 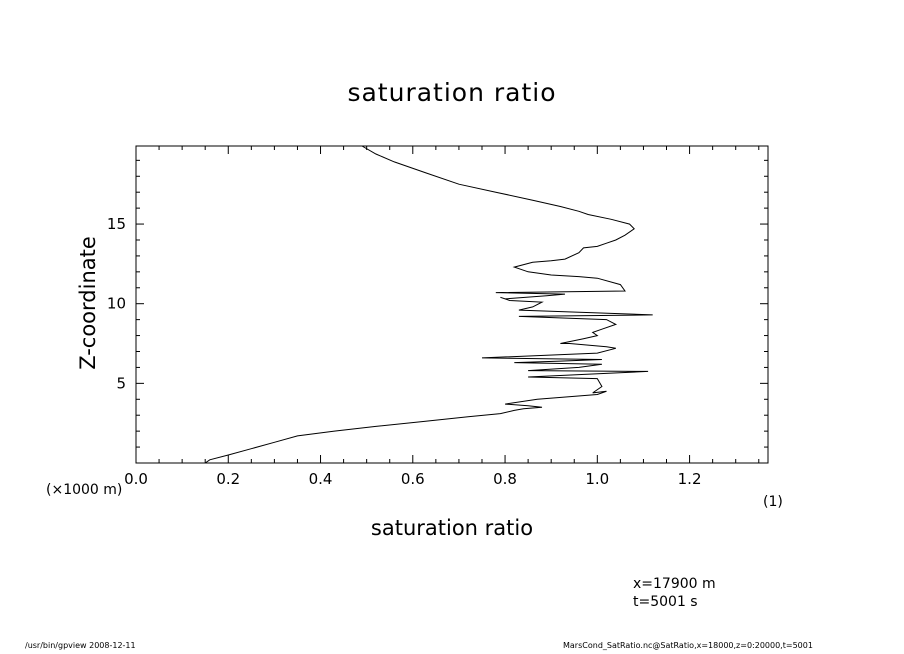 I want to click on x-tick-label: 0.4, so click(x=321, y=479).